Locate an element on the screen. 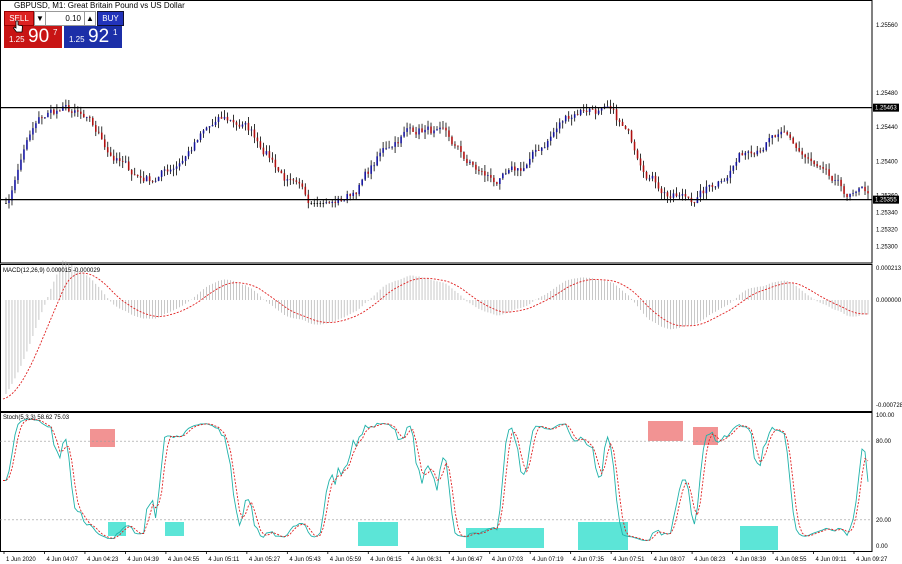  buy-price: 1.25 92 1 is located at coordinates (93, 37).